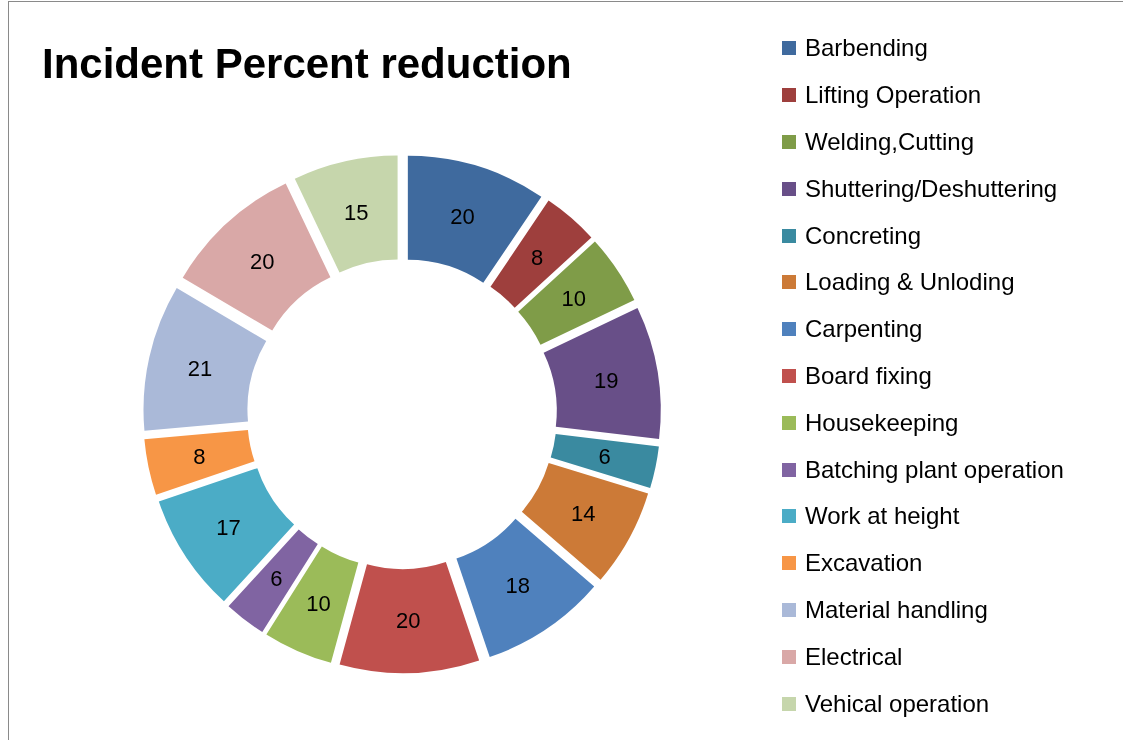 The height and width of the screenshot is (740, 1123). I want to click on legend-label: Barbending, so click(866, 48).